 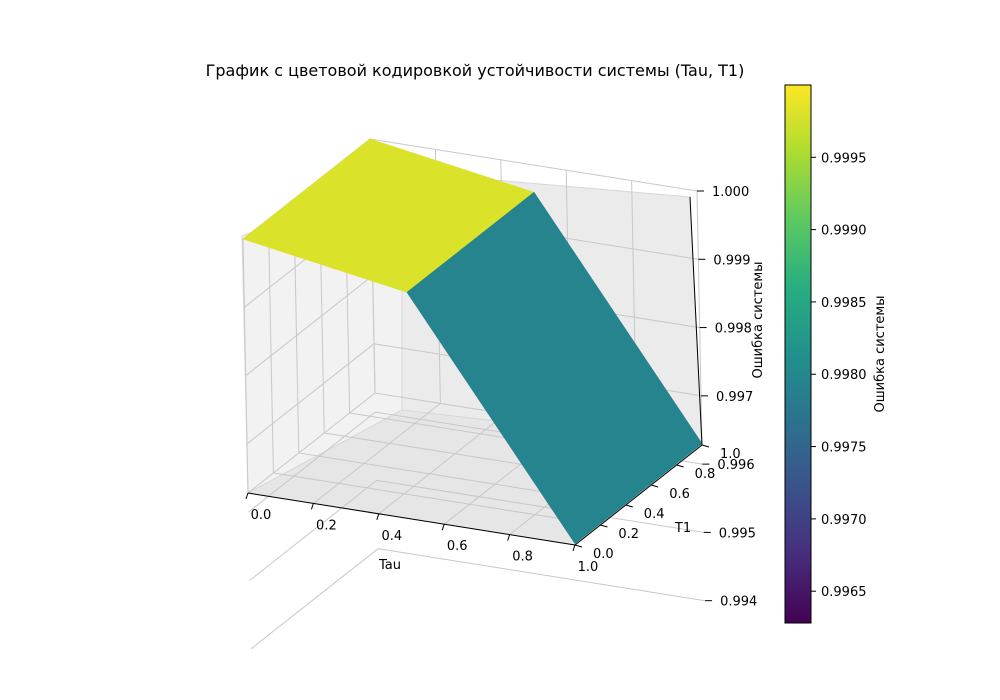 I want to click on x-tick-label: 0.2, so click(x=326, y=525).